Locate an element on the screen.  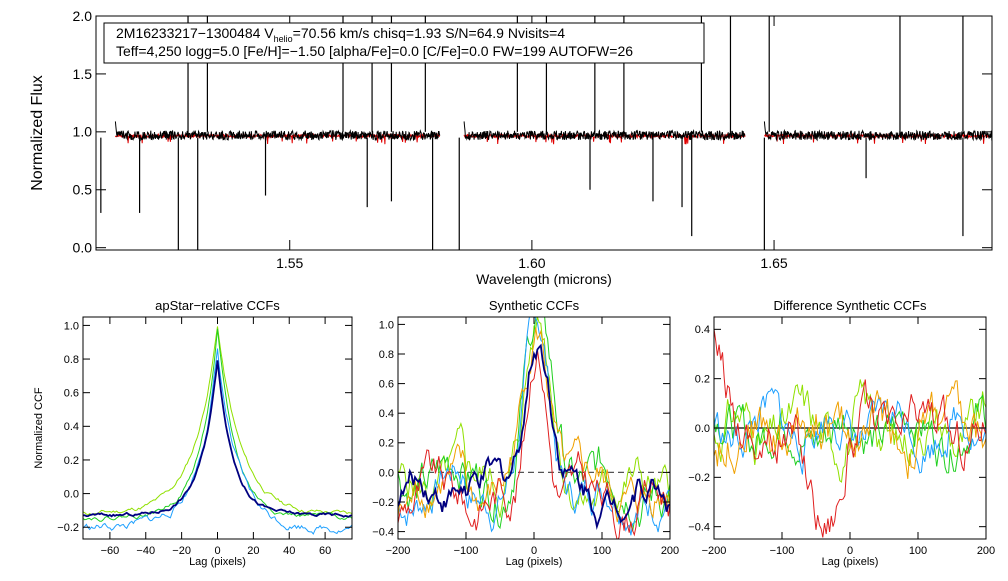
y-tick-label: 0.5 is located at coordinates (83, 190).